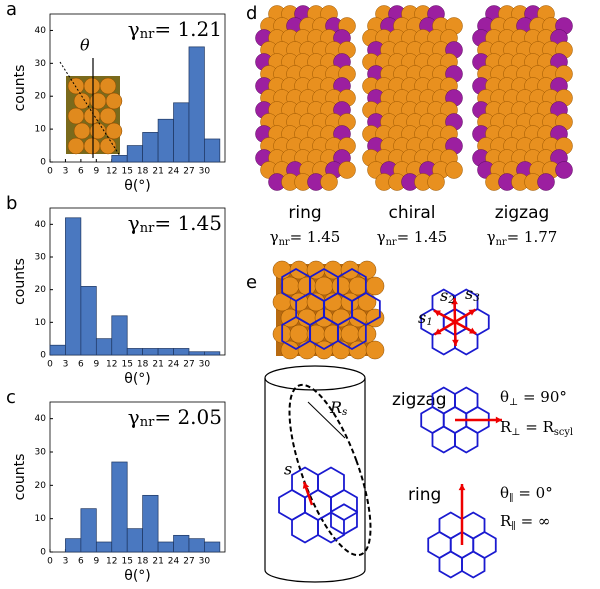  What do you see at coordinates (174, 562) in the screenshot?
I see `x-tick-label: 24` at bounding box center [174, 562].